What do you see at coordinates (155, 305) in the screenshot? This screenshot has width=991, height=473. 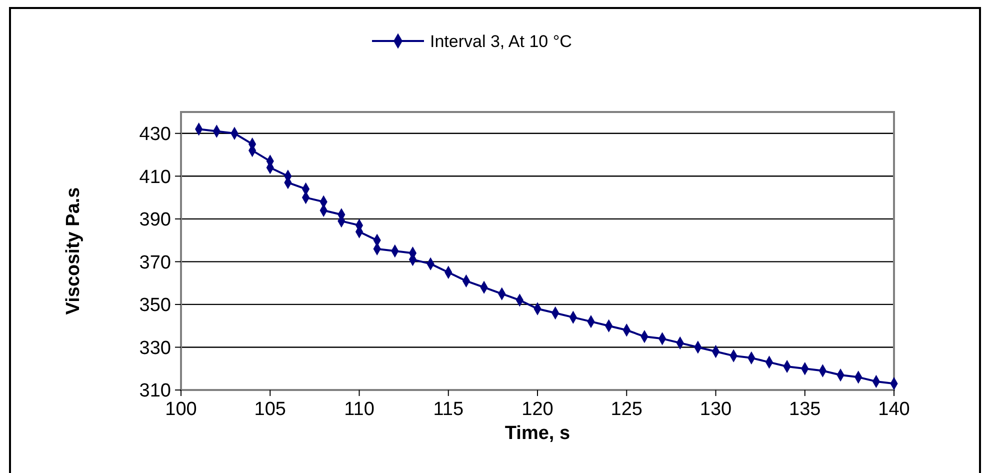 I see `y-tick-label: 350` at bounding box center [155, 305].